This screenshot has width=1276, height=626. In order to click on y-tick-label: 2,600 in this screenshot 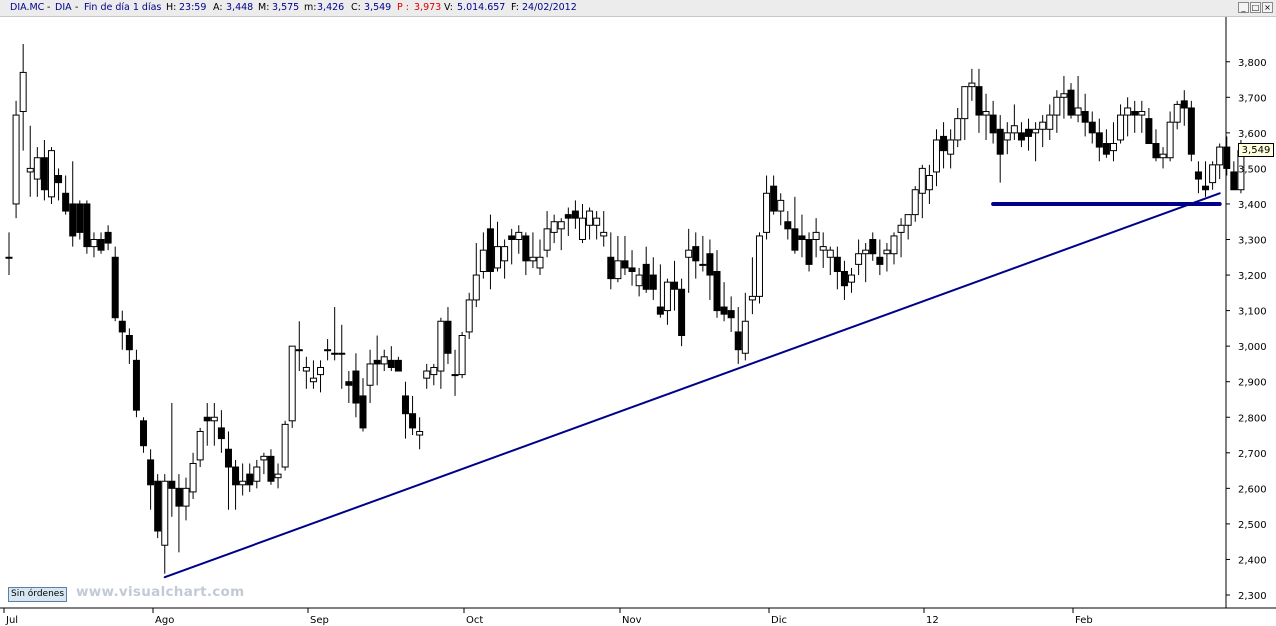, I will do `click(1252, 489)`.